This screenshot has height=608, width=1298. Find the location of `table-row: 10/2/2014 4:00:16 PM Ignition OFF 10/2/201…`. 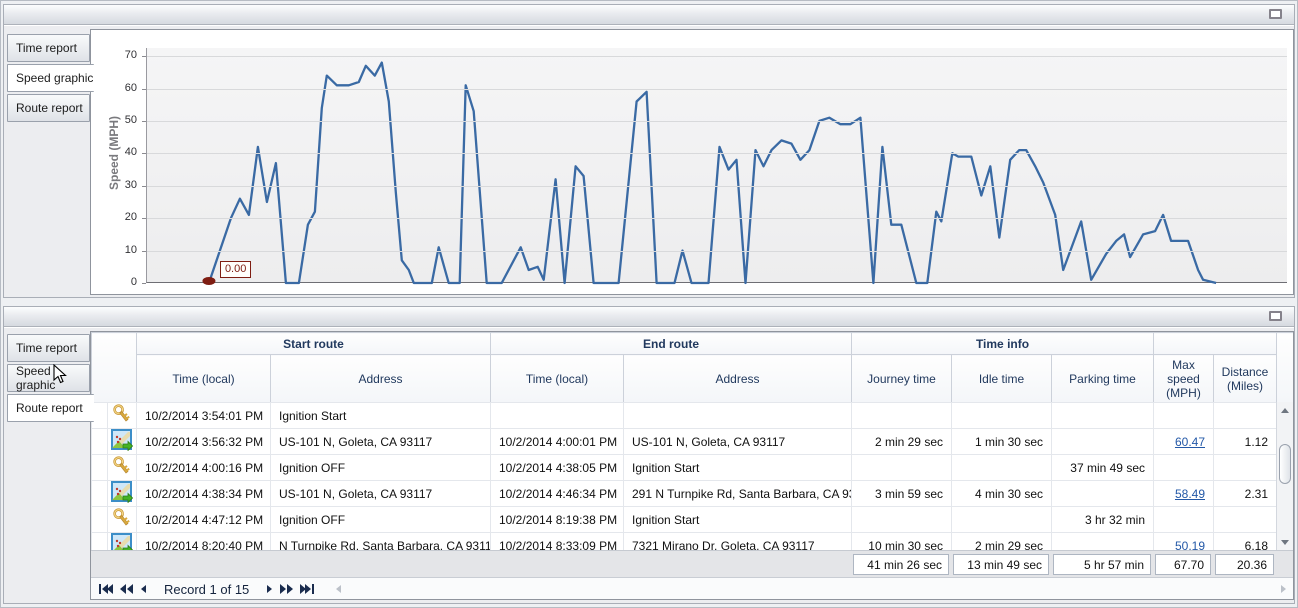

table-row: 10/2/2014 4:00:16 PM Ignition OFF 10/2/201… is located at coordinates (684, 467).